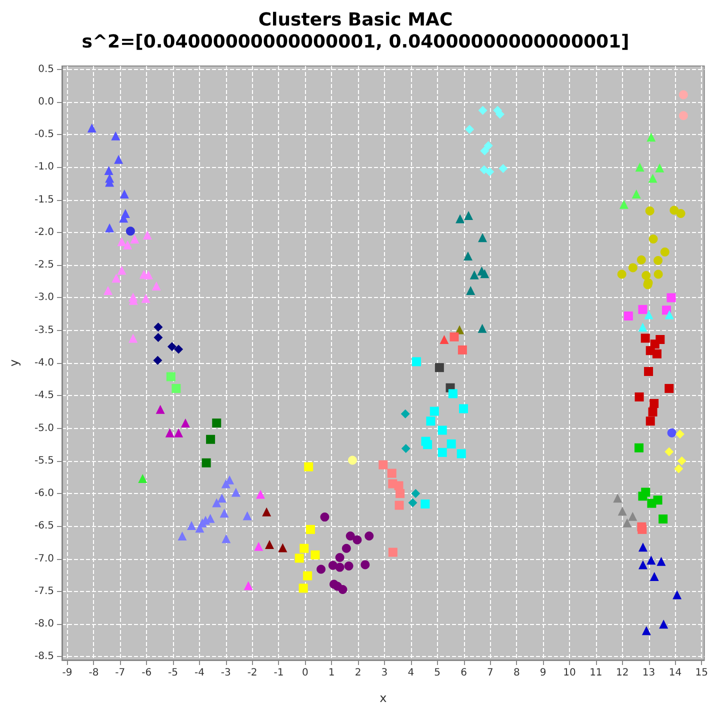 The image size is (711, 709). Describe the element at coordinates (46, 102) in the screenshot. I see `y-tick-label: 0.0` at that location.